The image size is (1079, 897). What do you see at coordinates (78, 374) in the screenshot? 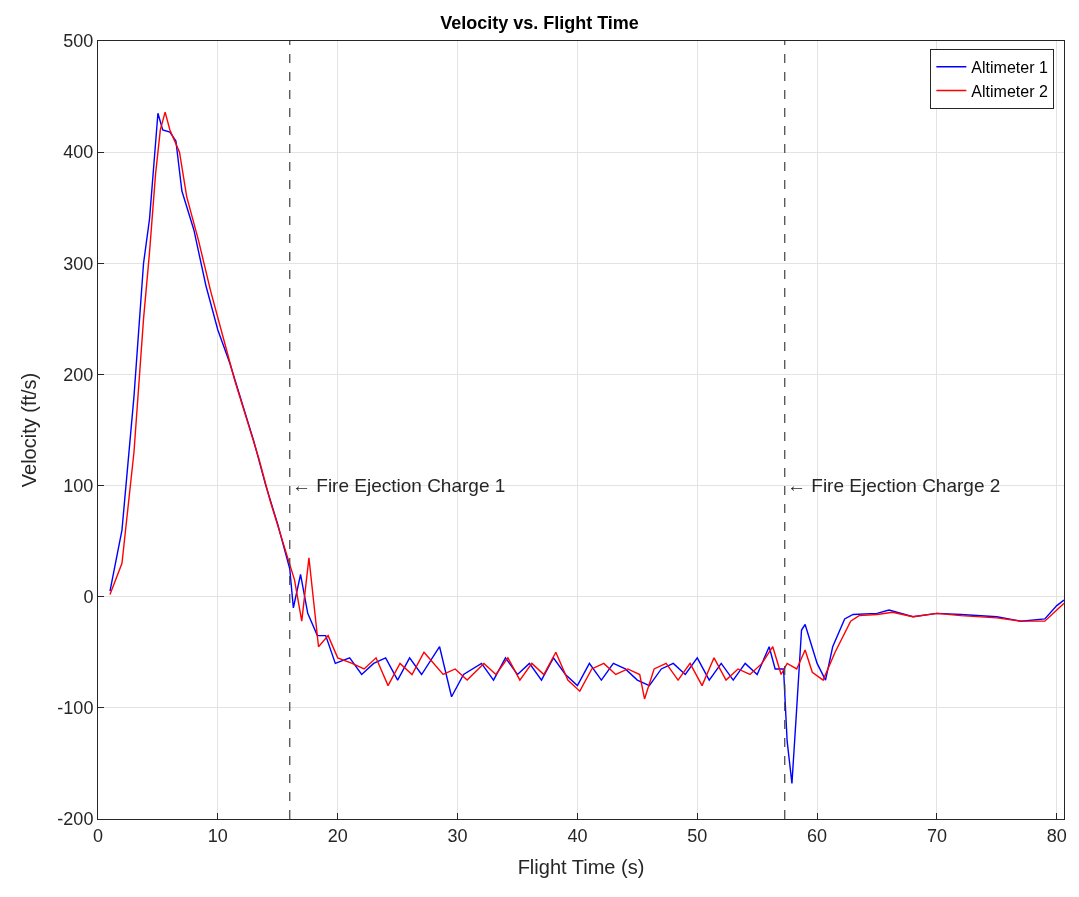
I see `y-tick-label: 200` at bounding box center [78, 374].